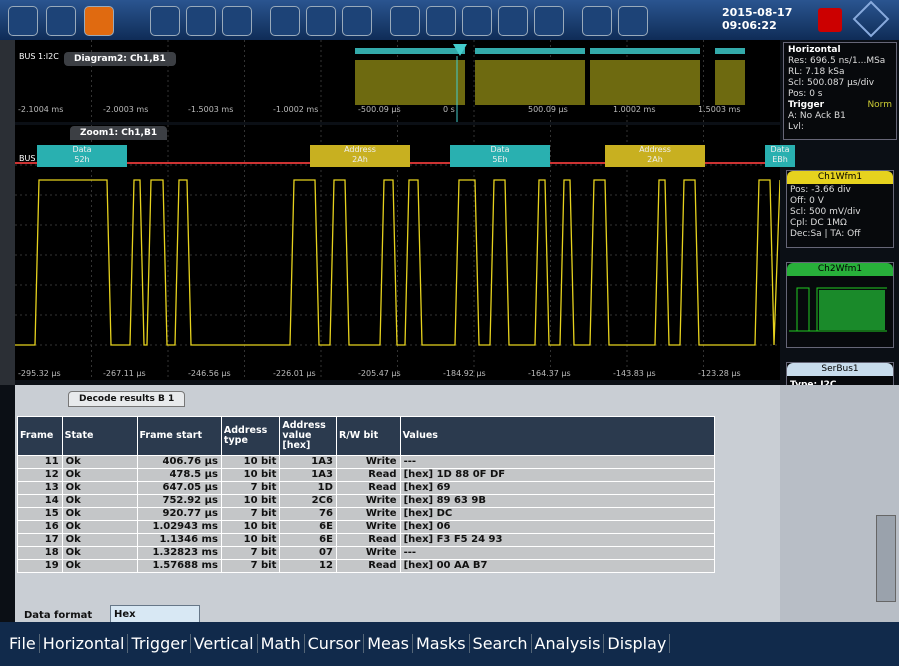 This screenshot has height=666, width=899. What do you see at coordinates (500, 159) in the screenshot?
I see `frame-value: 5Eh` at bounding box center [500, 159].